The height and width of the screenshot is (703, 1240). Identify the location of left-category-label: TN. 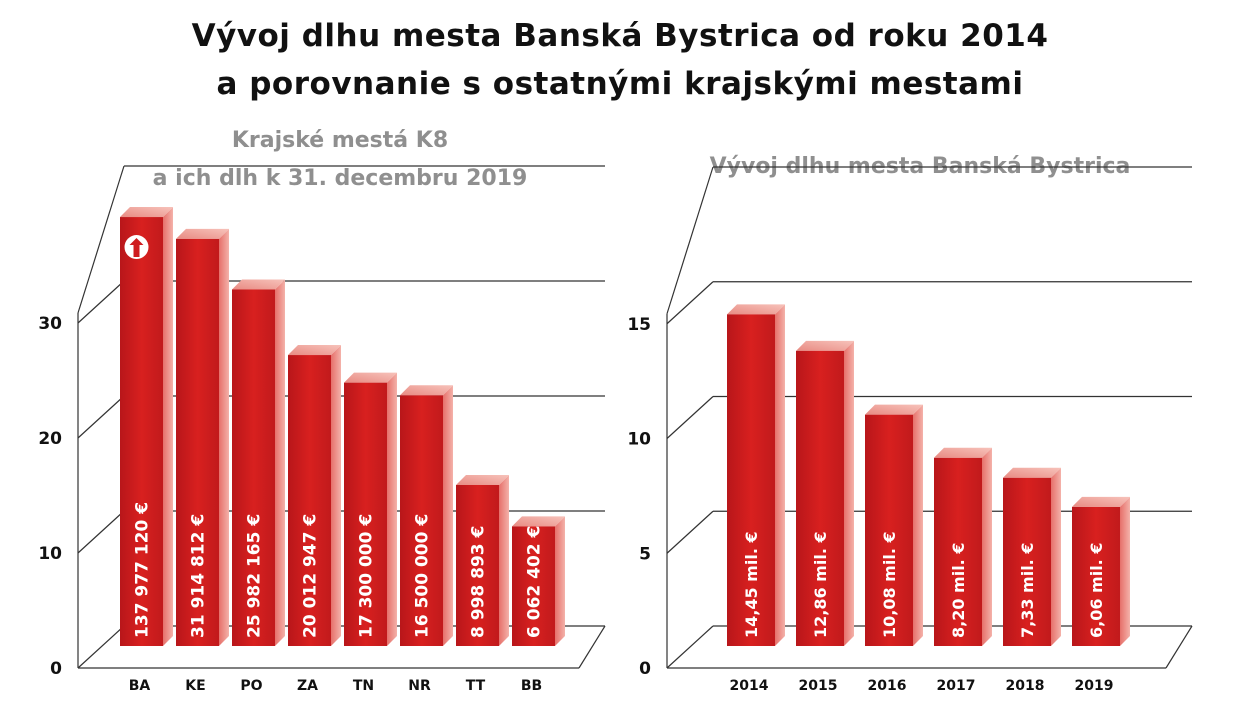
(363, 686).